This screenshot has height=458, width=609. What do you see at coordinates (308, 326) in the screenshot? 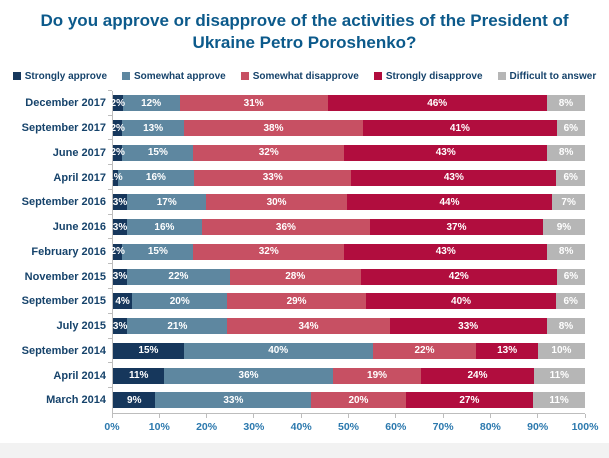
I see `segment-value-label: 34%` at bounding box center [308, 326].